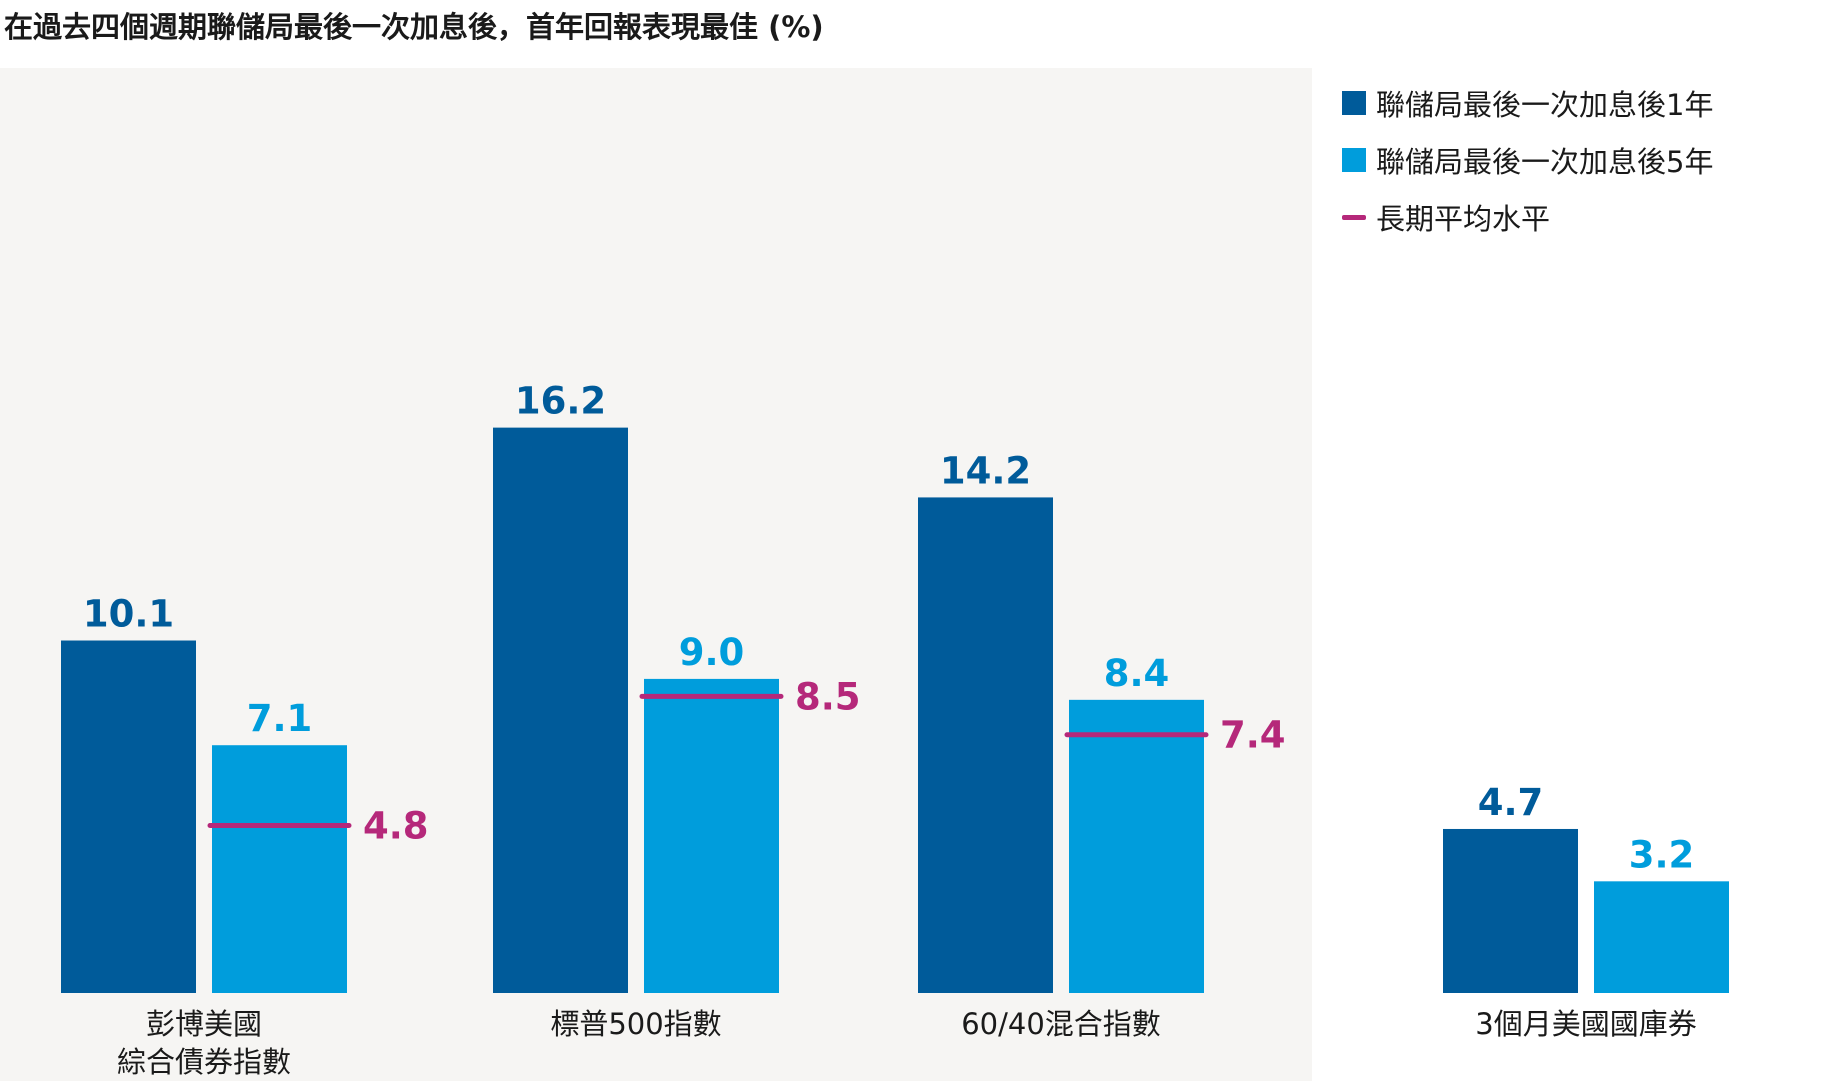 The width and height of the screenshot is (1832, 1081). What do you see at coordinates (1354, 160) in the screenshot?
I see `legend-swatch-series2` at bounding box center [1354, 160].